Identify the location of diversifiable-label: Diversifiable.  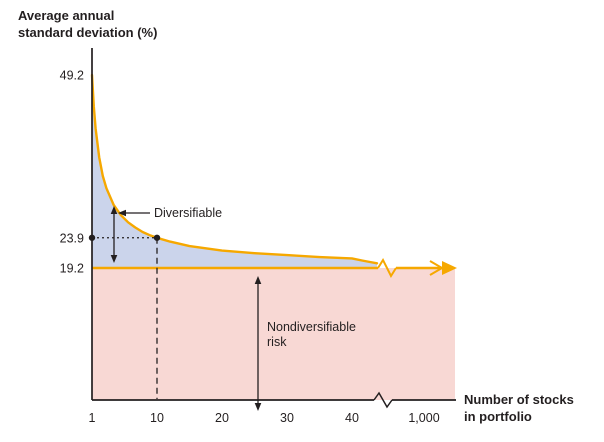
(188, 213).